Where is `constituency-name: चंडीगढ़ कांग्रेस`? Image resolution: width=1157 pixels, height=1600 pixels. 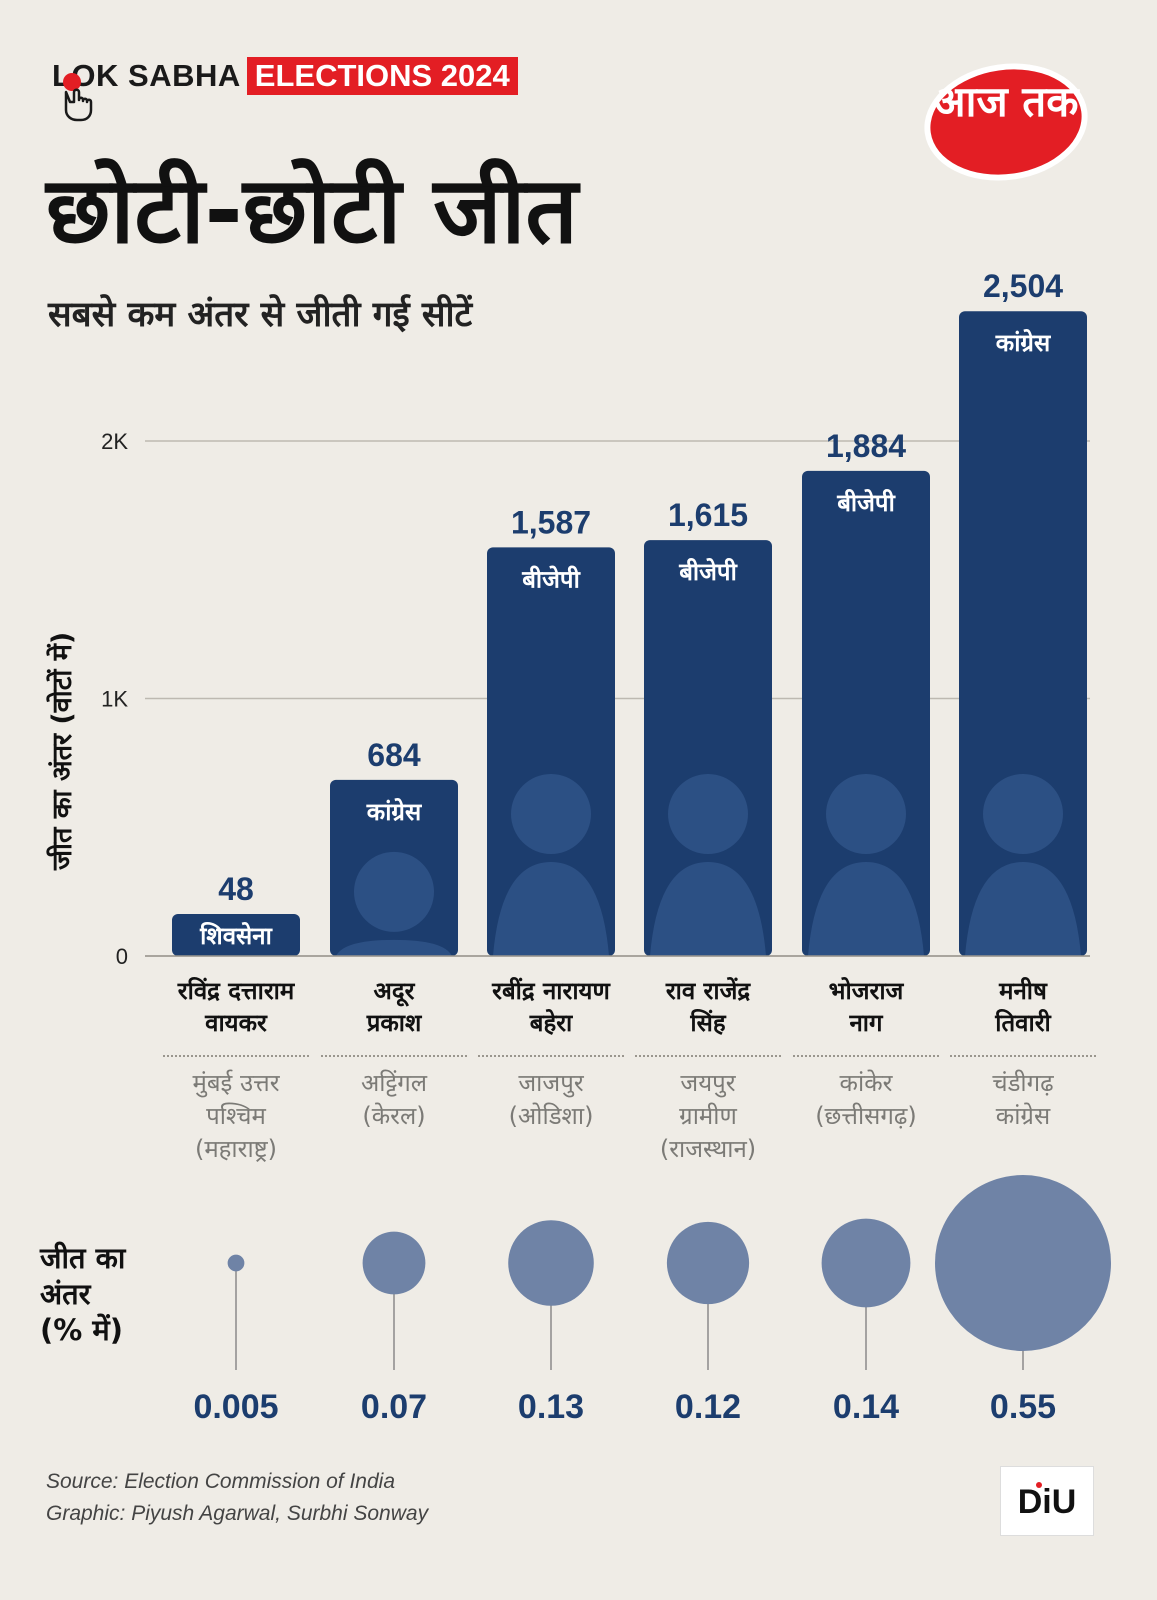 constituency-name: चंडीगढ़ कांग्रेस is located at coordinates (1023, 1099).